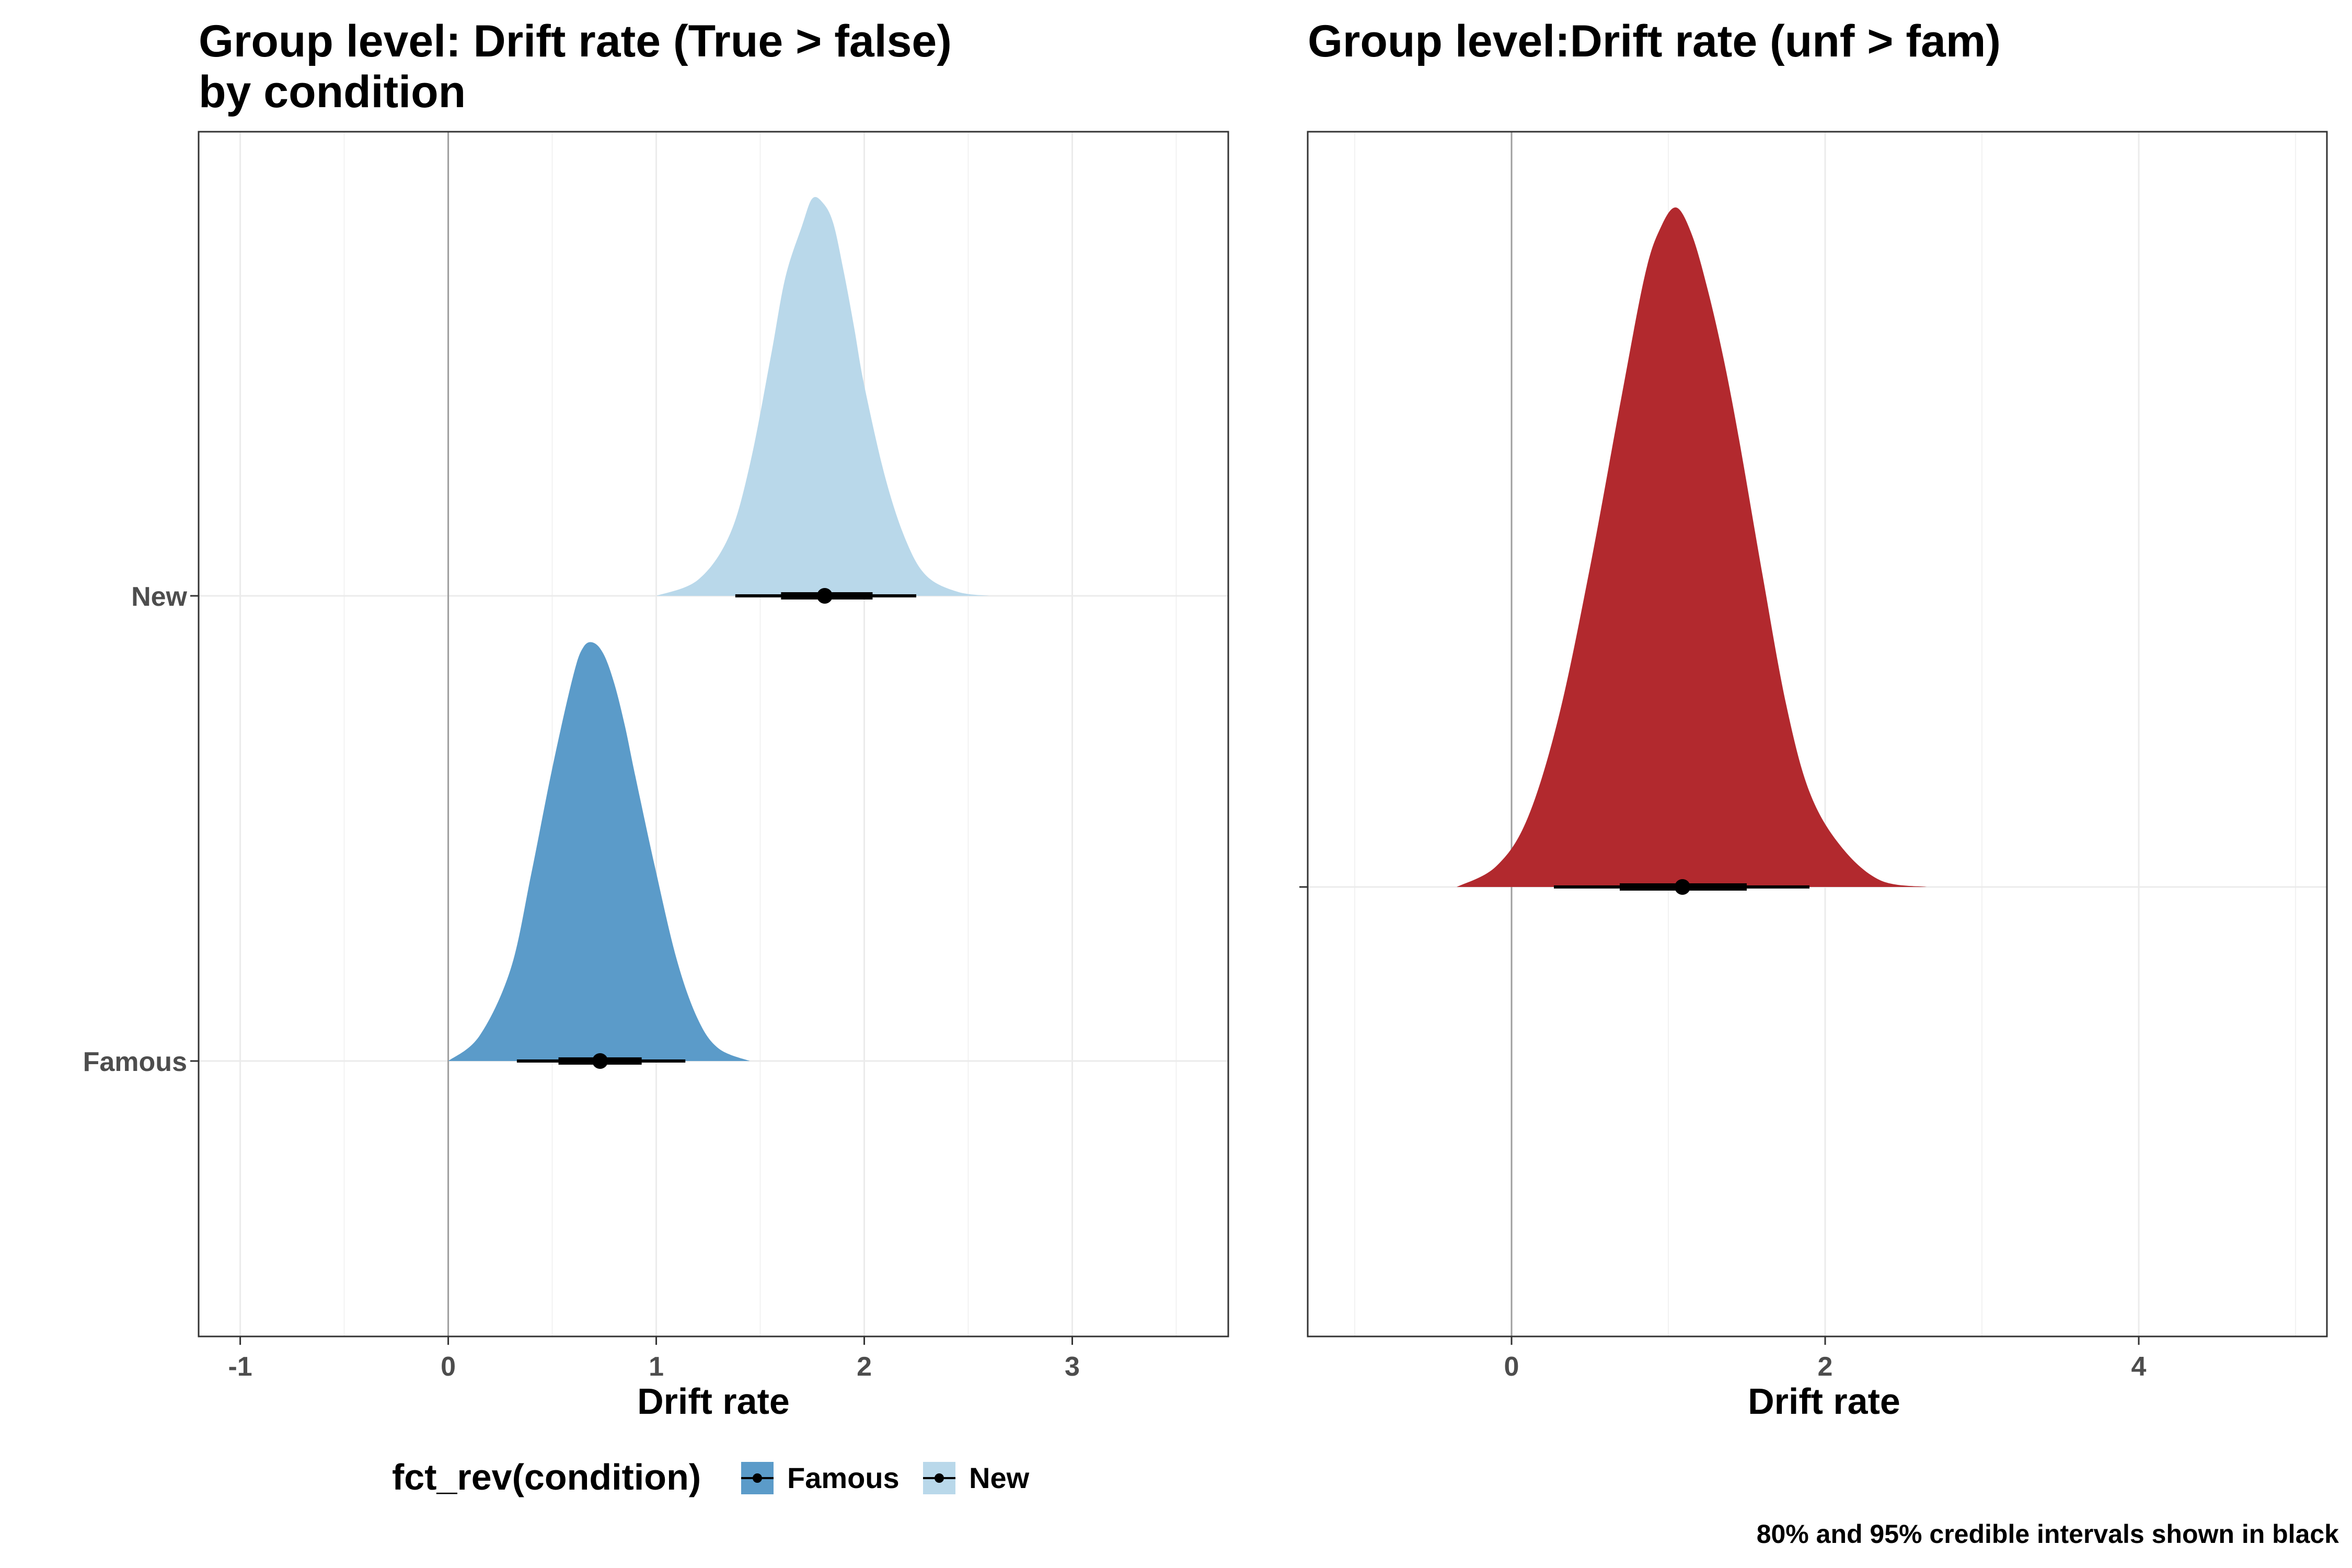 Image resolution: width=2352 pixels, height=1568 pixels. I want to click on left-chart-title-line-2: by condition, so click(332, 92).